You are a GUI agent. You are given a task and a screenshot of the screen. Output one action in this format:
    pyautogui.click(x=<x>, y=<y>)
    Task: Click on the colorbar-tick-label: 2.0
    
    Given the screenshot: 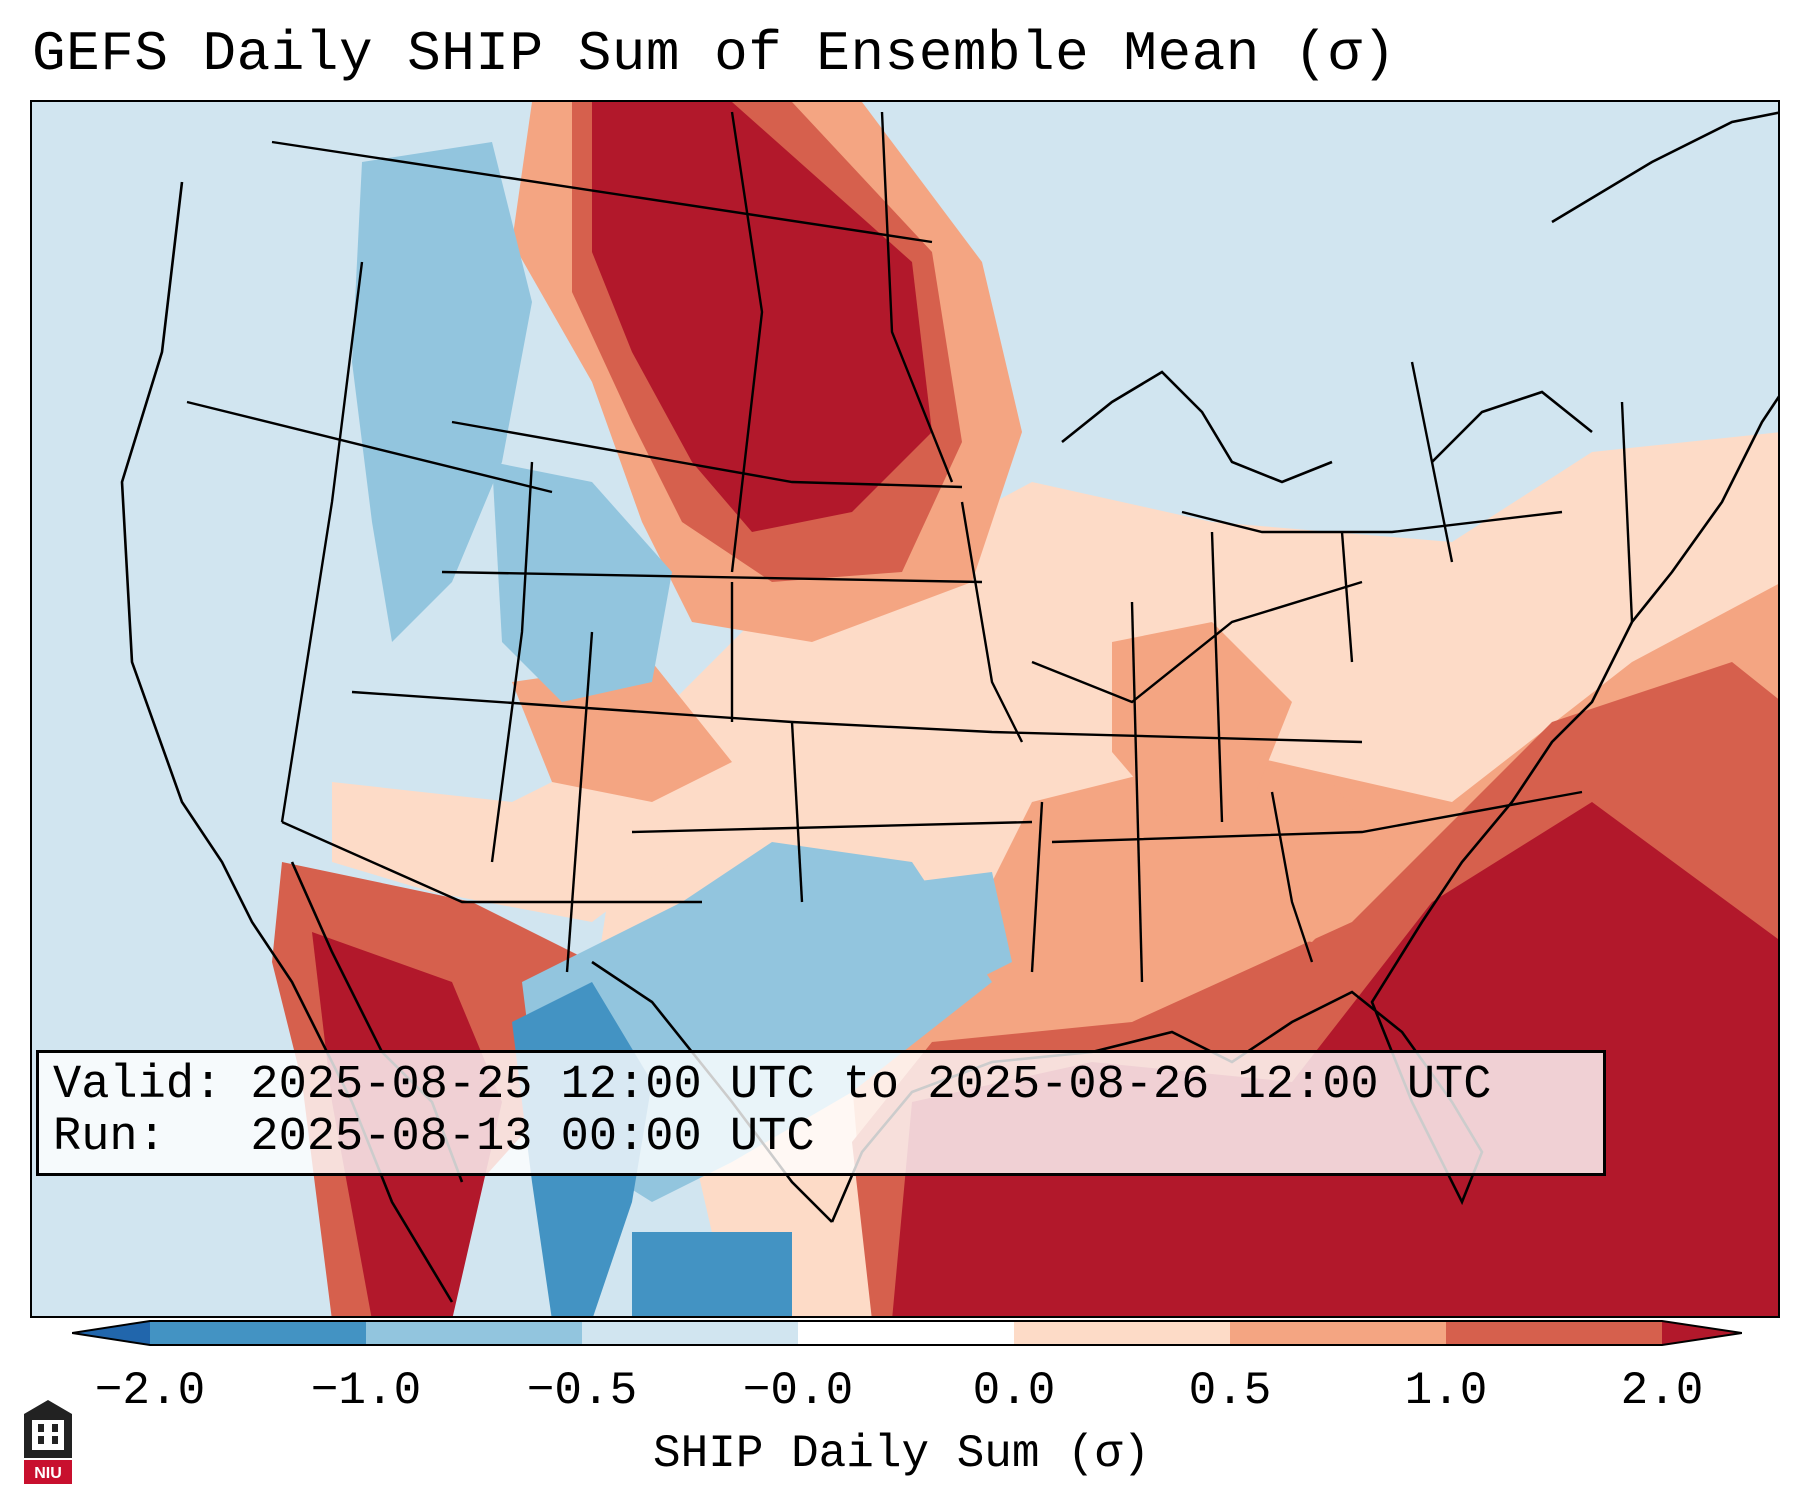 What is the action you would take?
    pyautogui.click(x=1662, y=1391)
    